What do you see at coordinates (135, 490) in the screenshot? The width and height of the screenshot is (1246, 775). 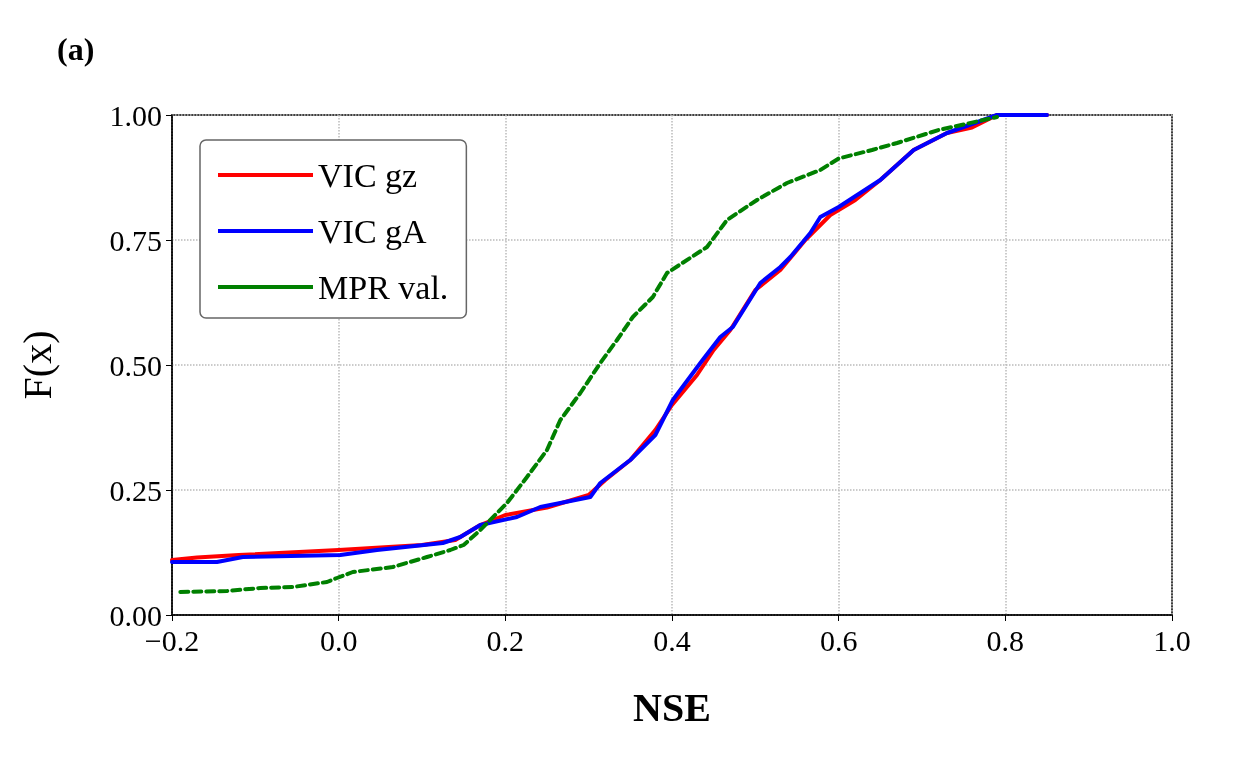 I see `y-tick-label: 0.25` at bounding box center [135, 490].